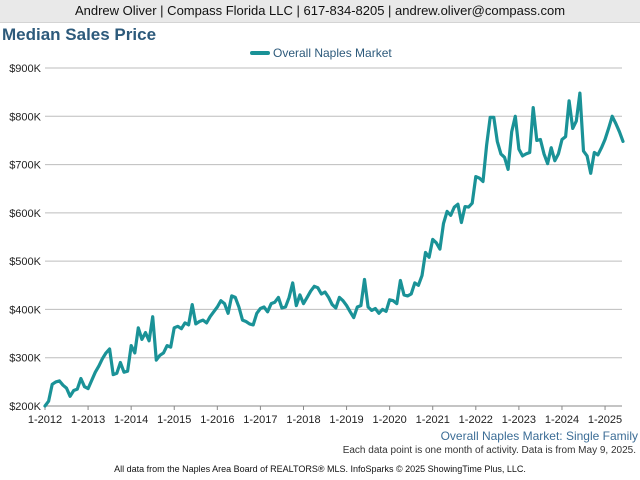 Image resolution: width=640 pixels, height=480 pixels. What do you see at coordinates (45, 420) in the screenshot?
I see `x-tick-label: 1-2012` at bounding box center [45, 420].